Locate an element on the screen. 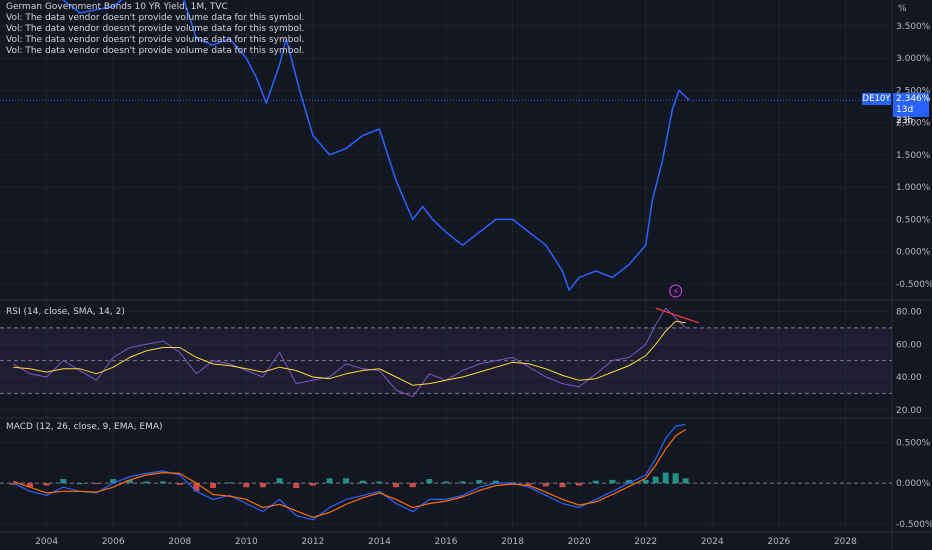 The image size is (932, 550). last-price-badge: 2.346% 13d 23h is located at coordinates (912, 109).